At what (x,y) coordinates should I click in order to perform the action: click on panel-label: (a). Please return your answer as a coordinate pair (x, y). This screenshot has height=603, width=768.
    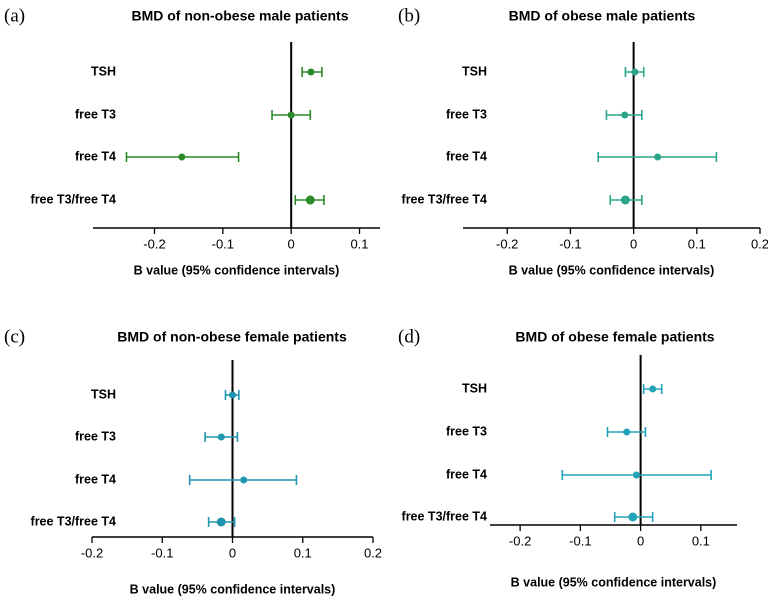
    Looking at the image, I should click on (14, 15).